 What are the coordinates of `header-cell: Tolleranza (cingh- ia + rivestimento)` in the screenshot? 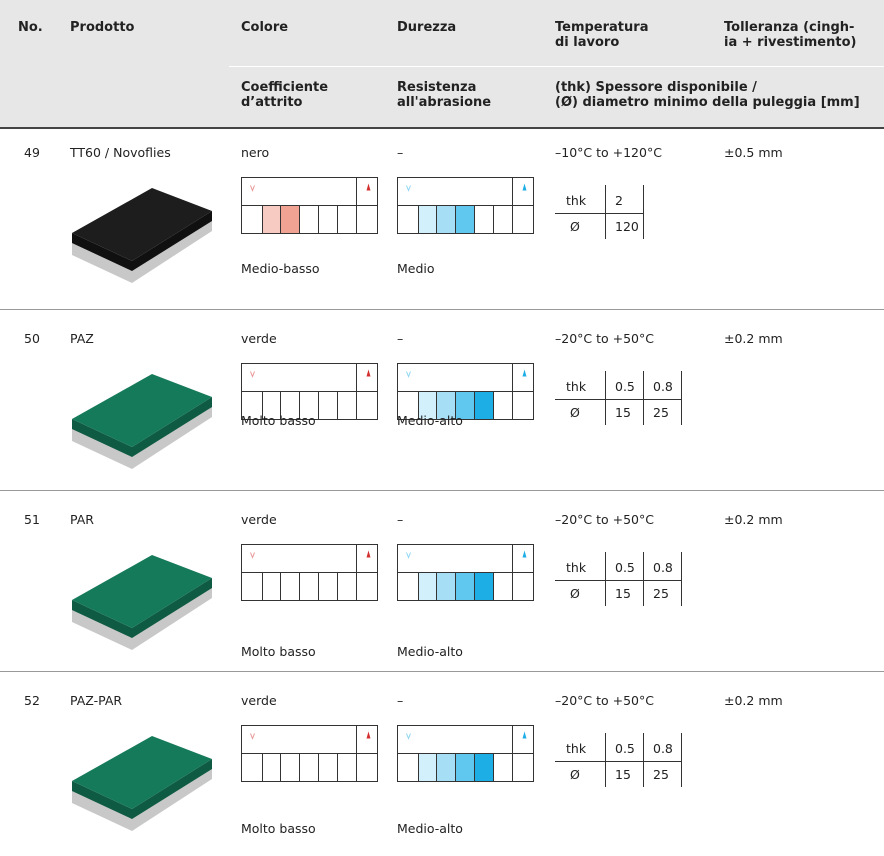 It's located at (790, 35).